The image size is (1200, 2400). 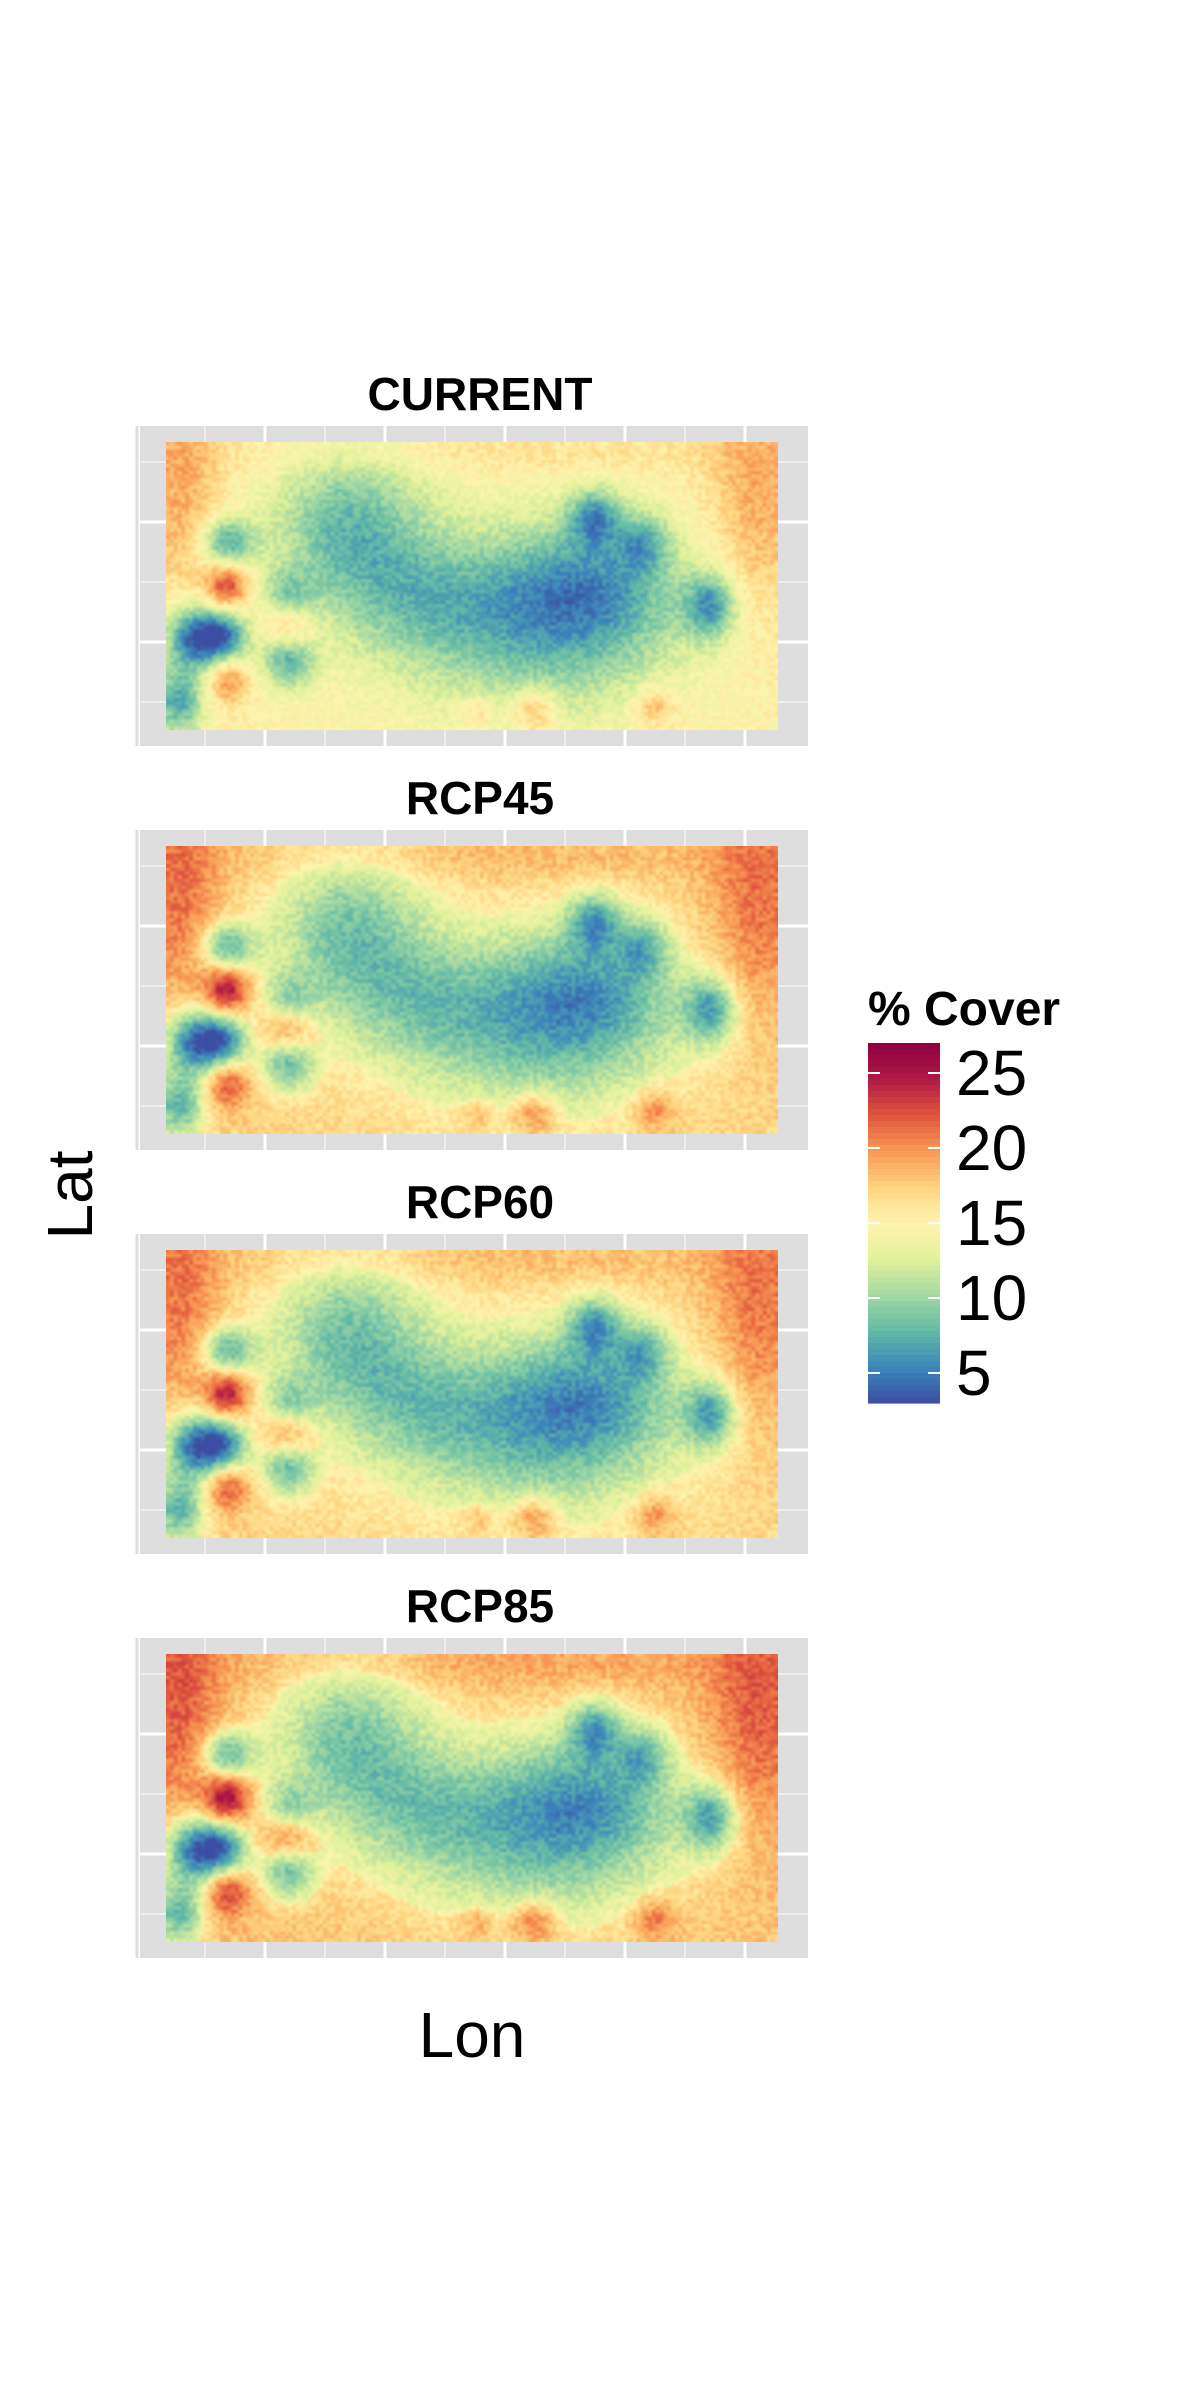 I want to click on legend-title: % Cover, so click(x=964, y=1009).